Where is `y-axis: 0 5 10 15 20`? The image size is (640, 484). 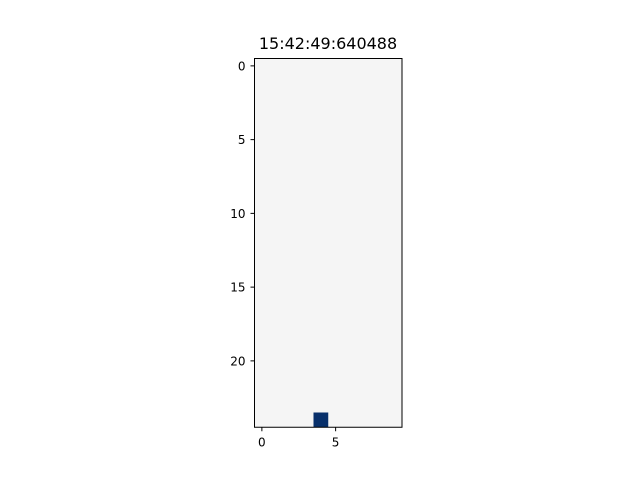 y-axis: 0 5 10 15 20 is located at coordinates (242, 213).